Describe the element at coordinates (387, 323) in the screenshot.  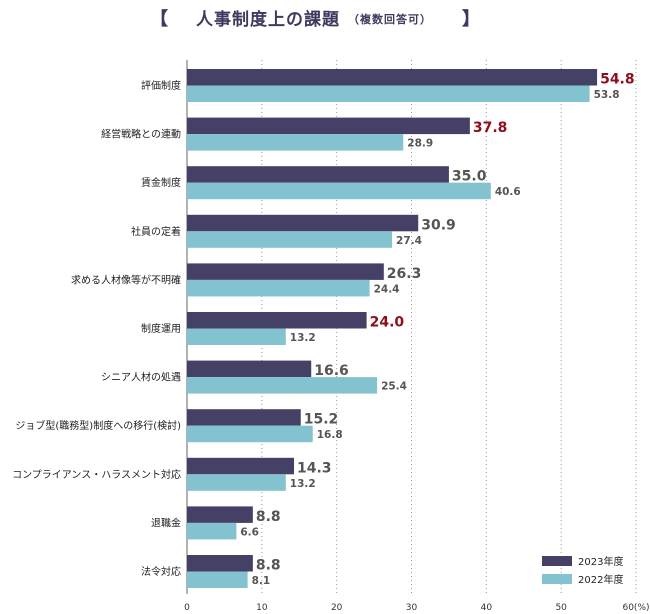
I see `value-label-2023: 24.0` at that location.